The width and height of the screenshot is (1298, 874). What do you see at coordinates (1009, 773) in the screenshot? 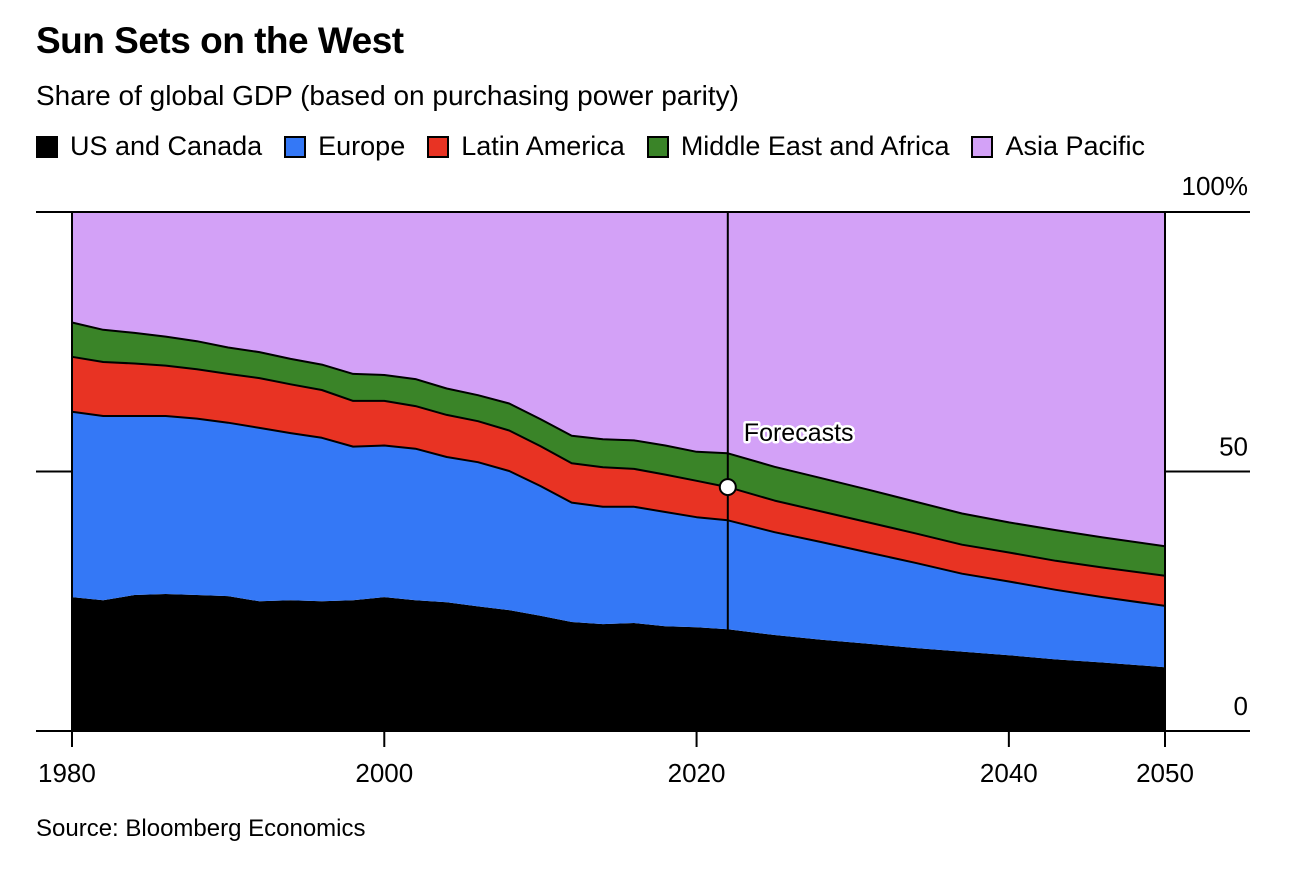
I see `x-tick-label: 2040` at bounding box center [1009, 773].